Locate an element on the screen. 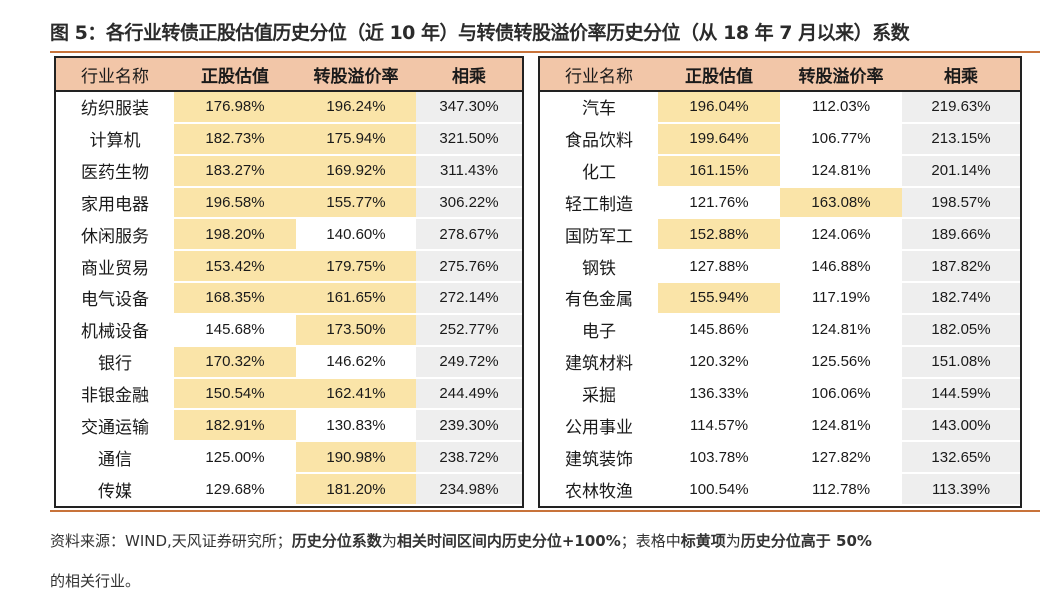  industry-name-cell: 非银金融 is located at coordinates (115, 394).